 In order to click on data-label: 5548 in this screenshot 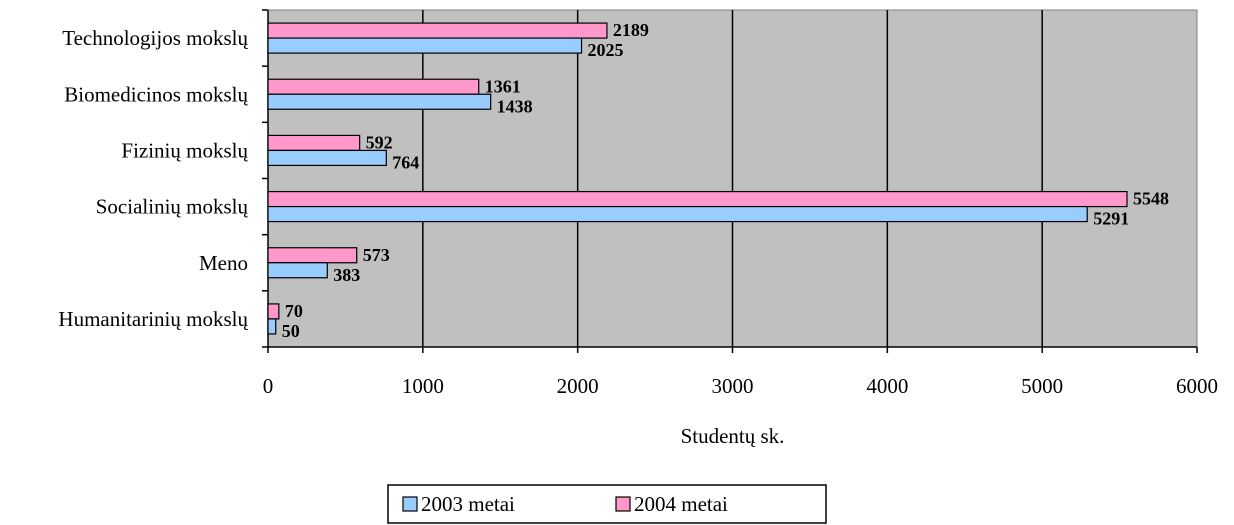, I will do `click(1151, 199)`.